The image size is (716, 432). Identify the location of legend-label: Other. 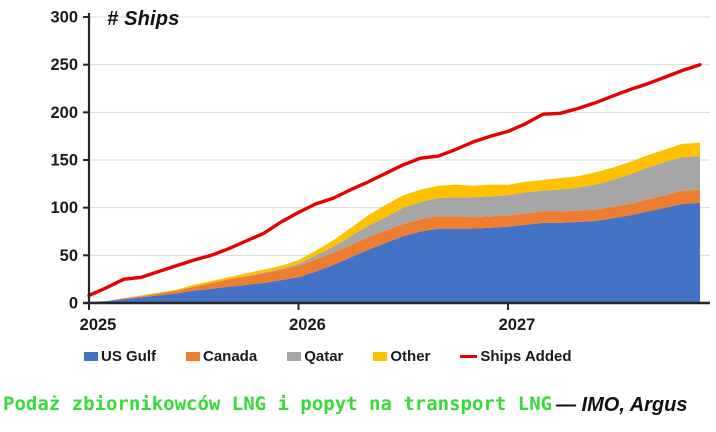
(410, 356).